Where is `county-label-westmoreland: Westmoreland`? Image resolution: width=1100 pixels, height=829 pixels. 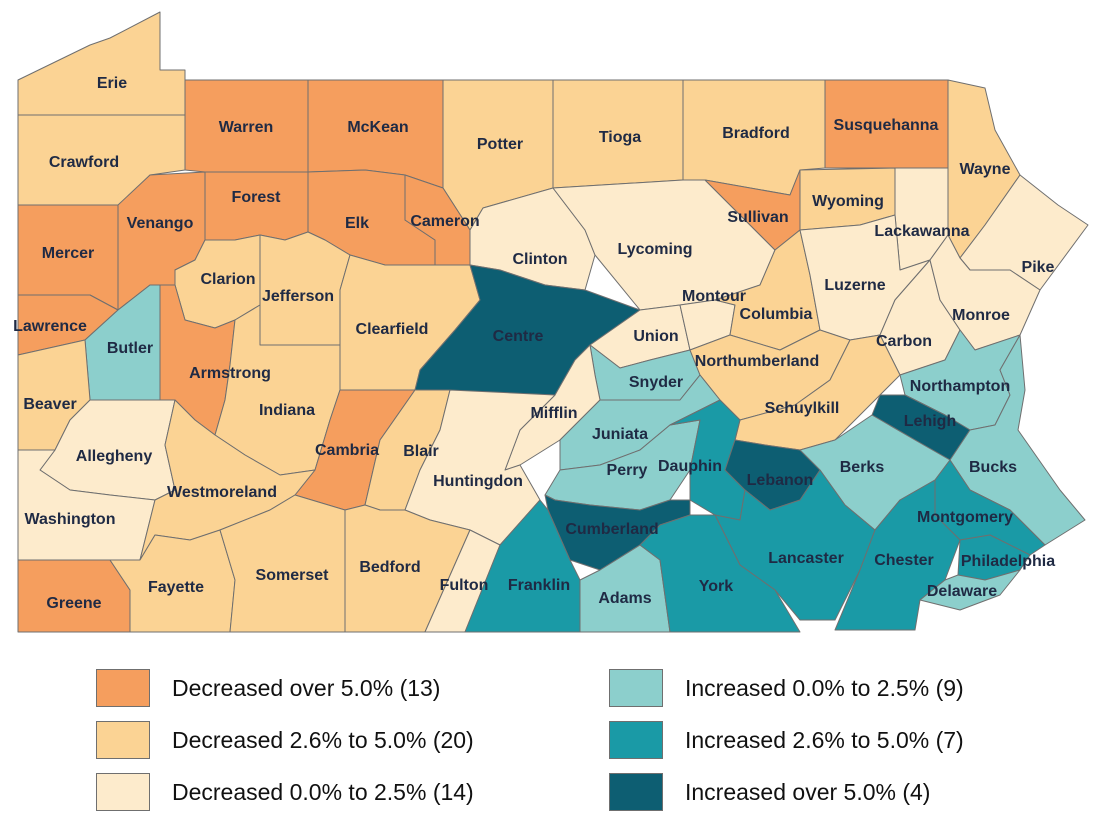
county-label-westmoreland: Westmoreland is located at coordinates (222, 492).